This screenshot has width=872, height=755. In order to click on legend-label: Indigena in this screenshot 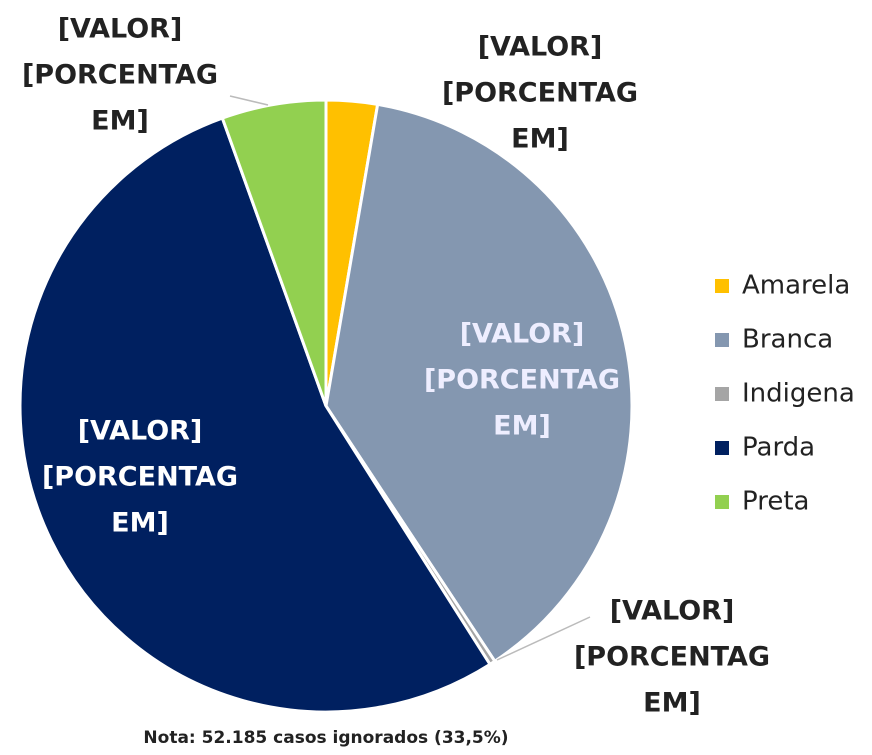, I will do `click(798, 394)`.